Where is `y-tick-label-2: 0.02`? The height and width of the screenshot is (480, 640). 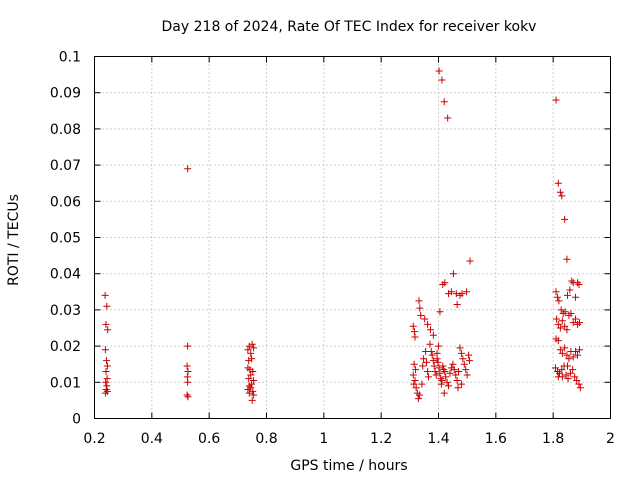 y-tick-label-2: 0.02 is located at coordinates (65, 347).